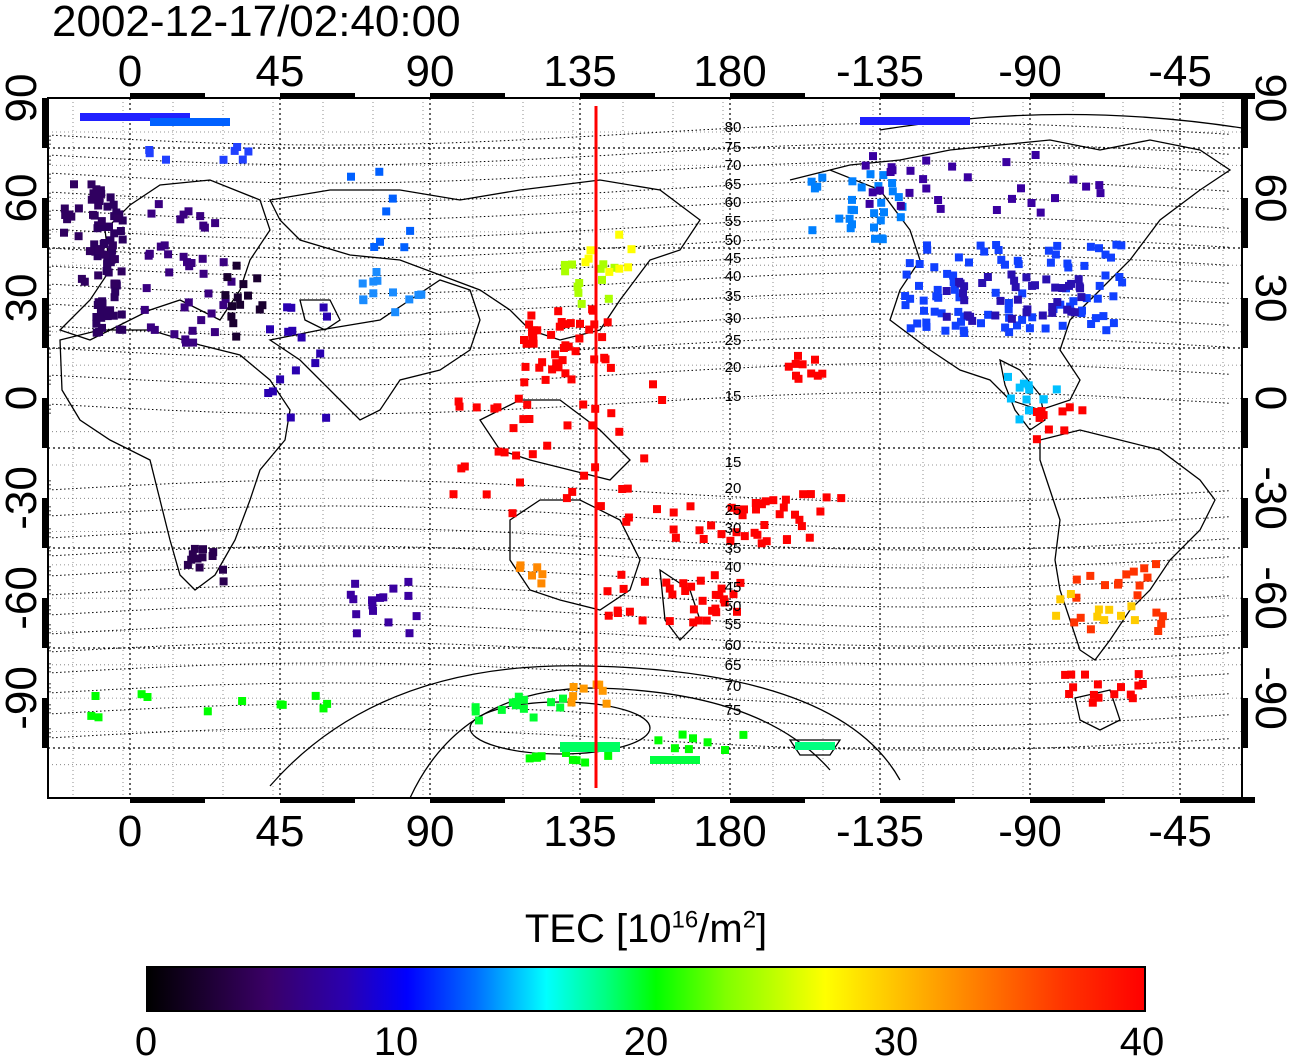 This screenshot has width=1292, height=1064. I want to click on coastline, so click(1127, 545).